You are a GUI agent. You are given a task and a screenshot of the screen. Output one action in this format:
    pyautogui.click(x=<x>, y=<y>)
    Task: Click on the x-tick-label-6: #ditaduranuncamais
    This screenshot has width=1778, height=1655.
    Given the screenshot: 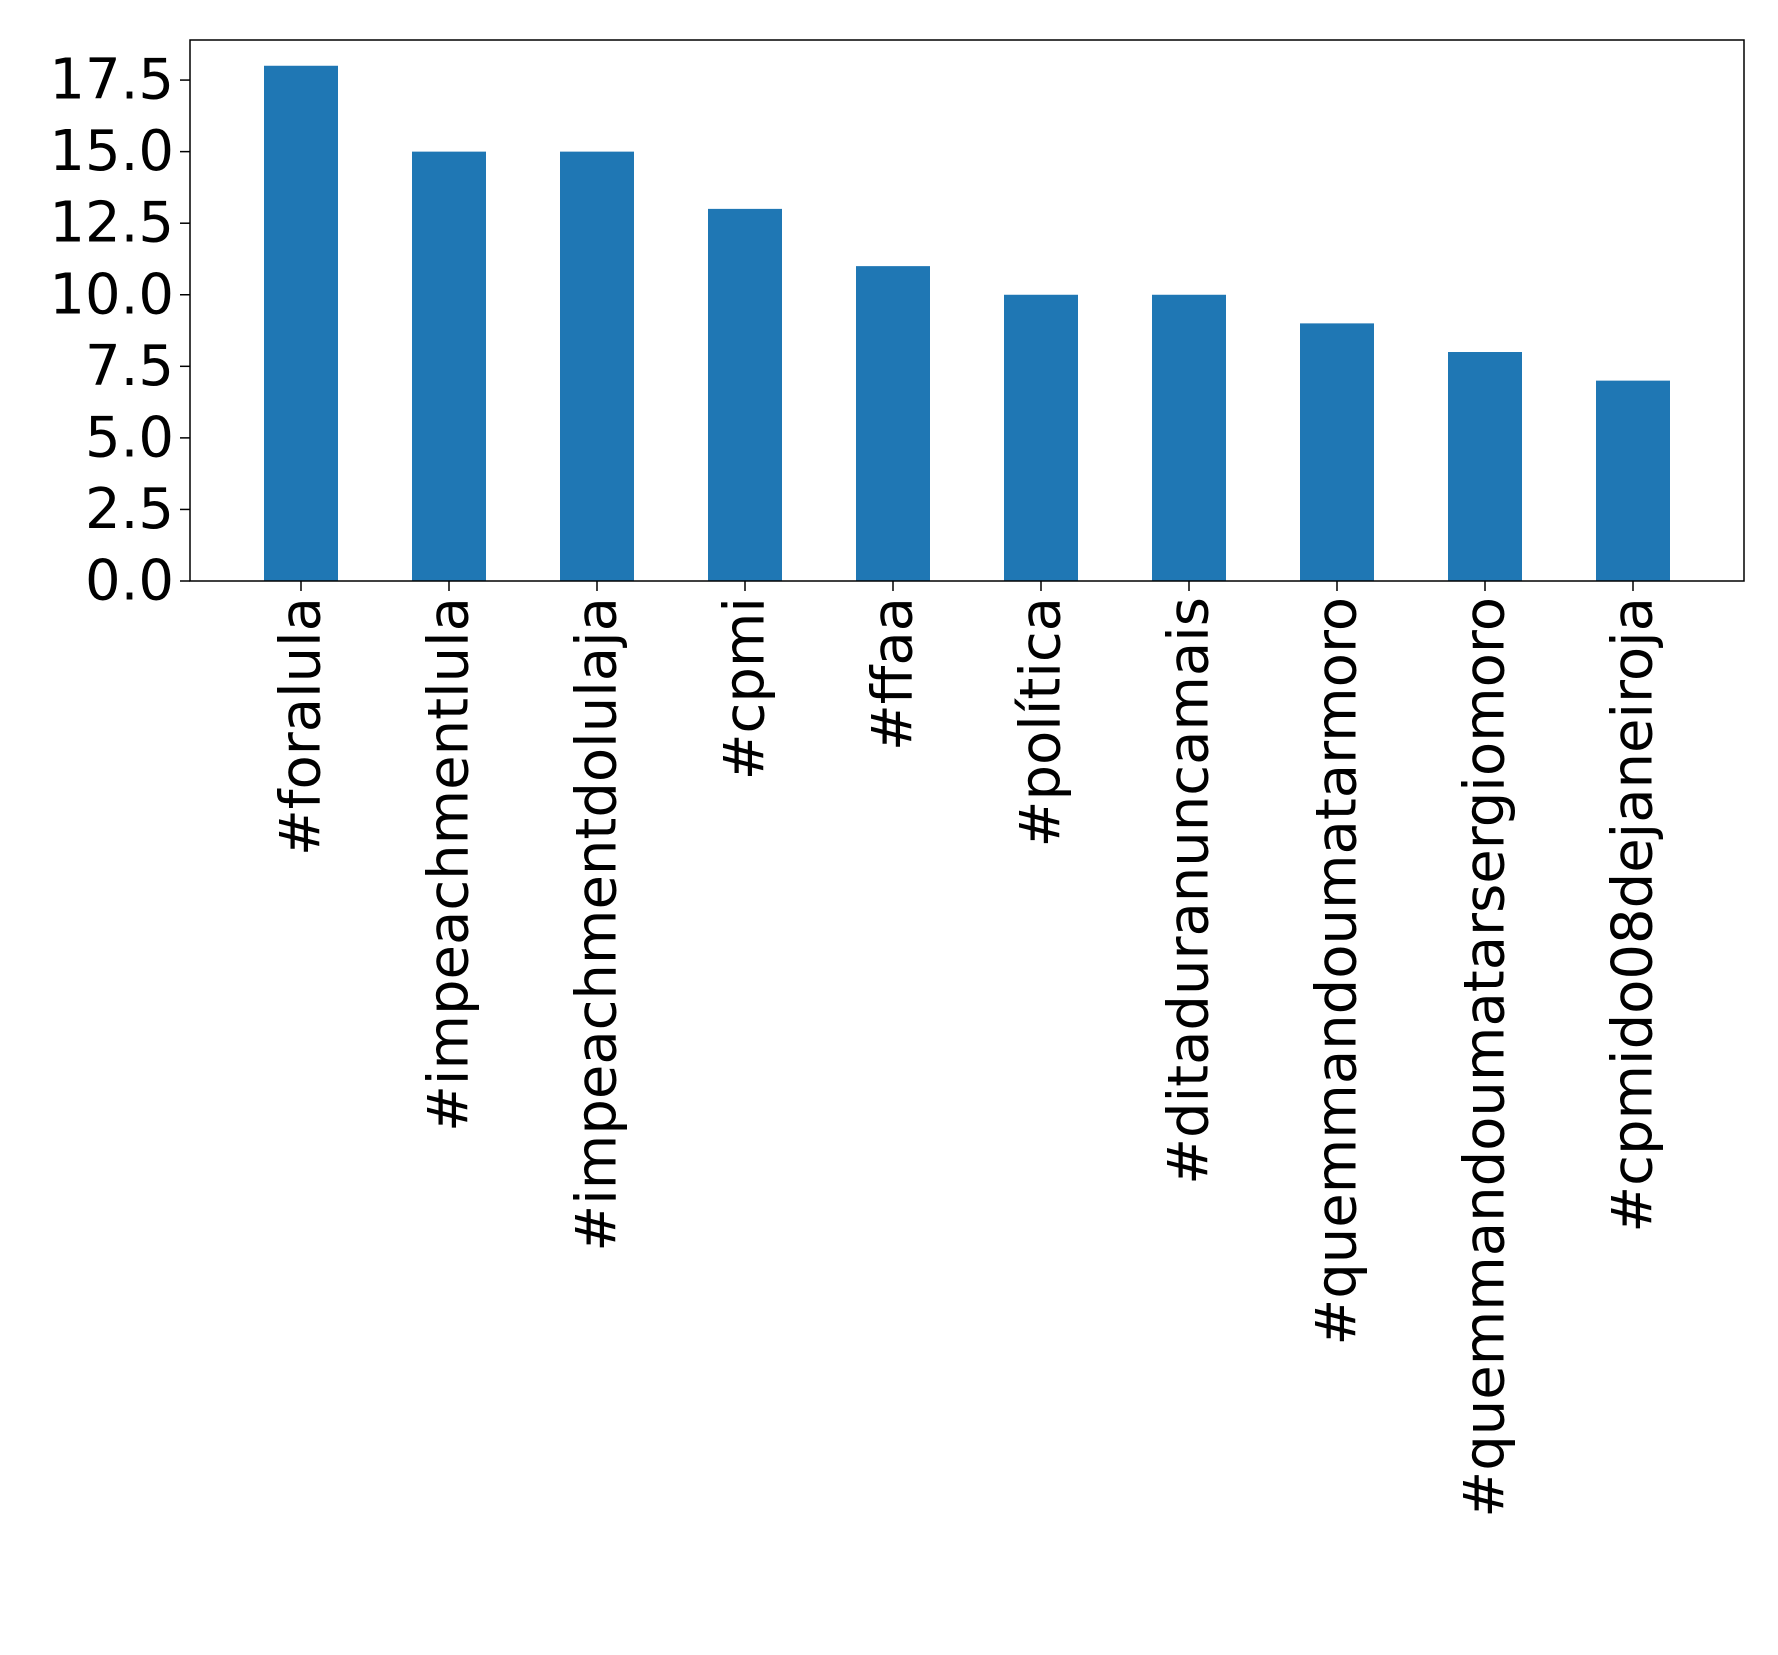 What is the action you would take?
    pyautogui.click(x=1189, y=891)
    